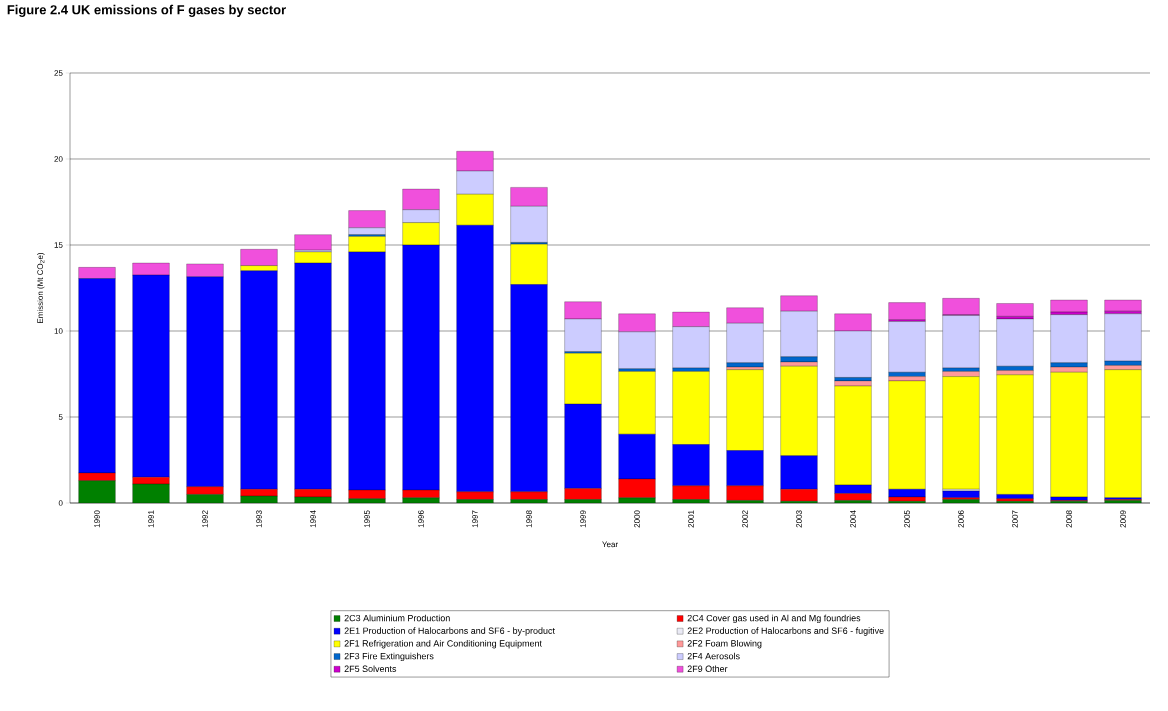  What do you see at coordinates (713, 656) in the screenshot?
I see `legend-label: 2F4 Aerosols` at bounding box center [713, 656].